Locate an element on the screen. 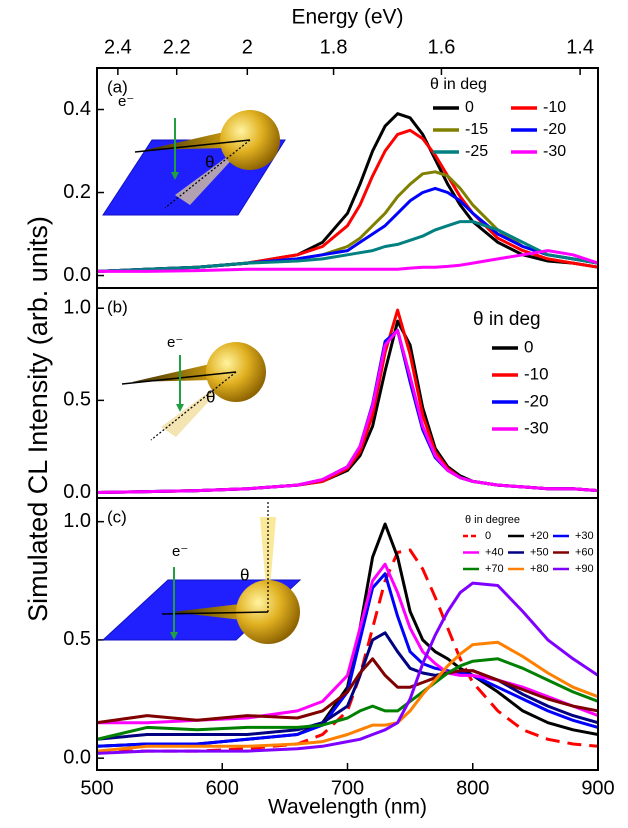  legend-label: +80 is located at coordinates (539, 569).